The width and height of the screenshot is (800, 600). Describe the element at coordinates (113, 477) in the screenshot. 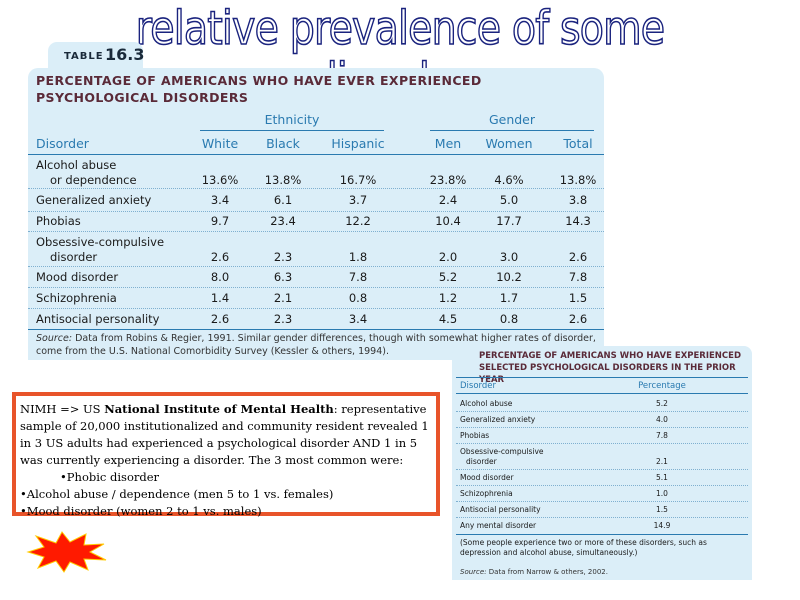

I see `bullet-text: Phobic disorder` at that location.